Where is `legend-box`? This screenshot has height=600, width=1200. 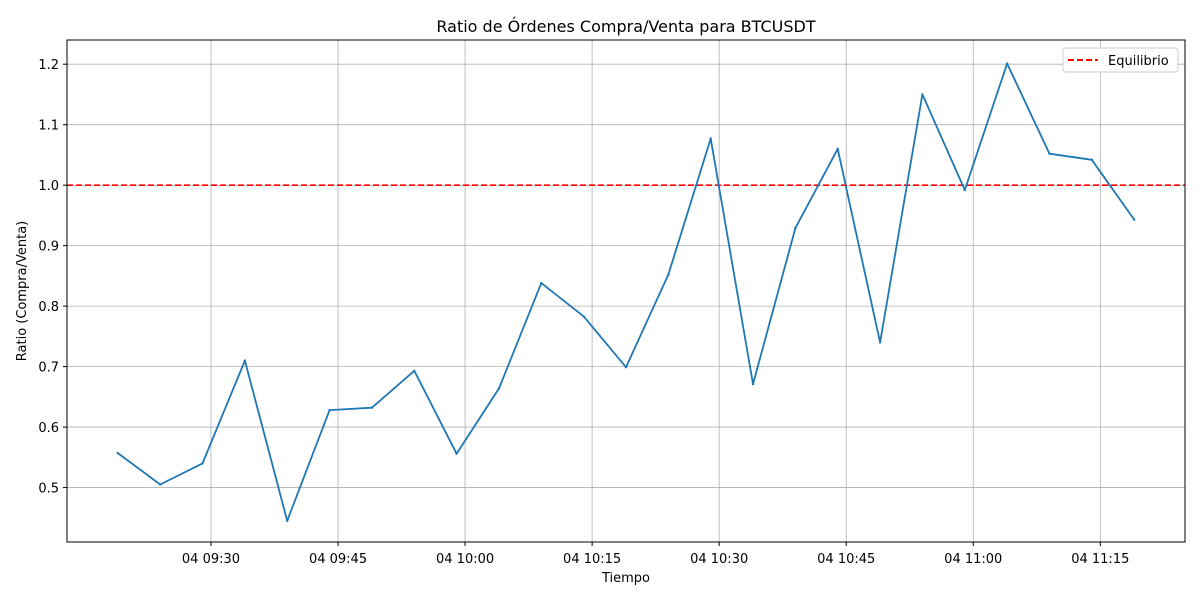
legend-box is located at coordinates (1120, 60).